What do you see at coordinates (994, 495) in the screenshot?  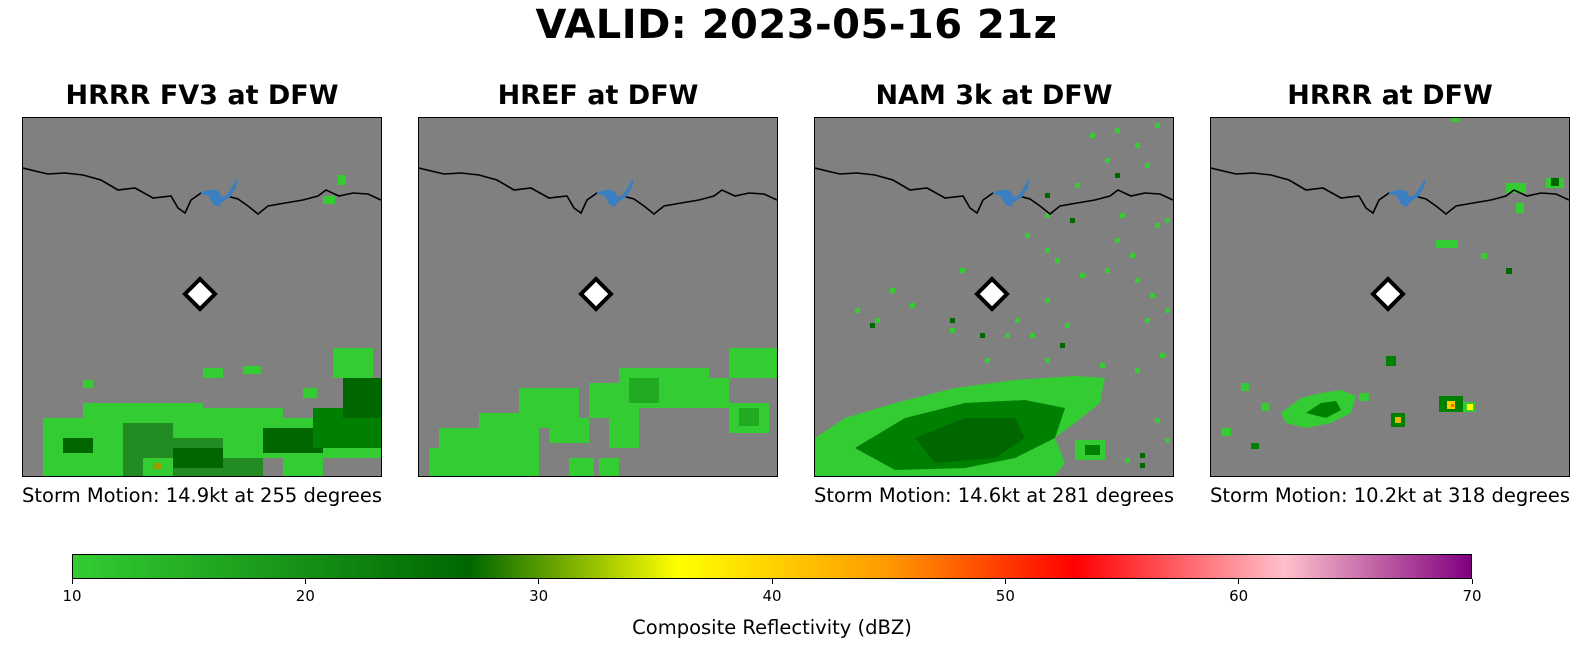 I see `storm-motion-nam3k: Storm Motion: 14.6kt at 281 degrees` at bounding box center [994, 495].